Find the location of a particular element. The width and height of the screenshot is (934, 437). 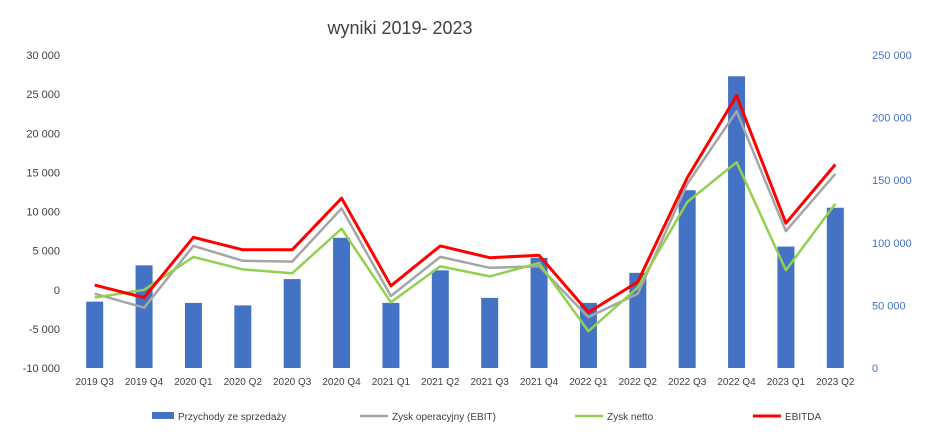

x-axis-tick: 2023 Q1 is located at coordinates (786, 382).